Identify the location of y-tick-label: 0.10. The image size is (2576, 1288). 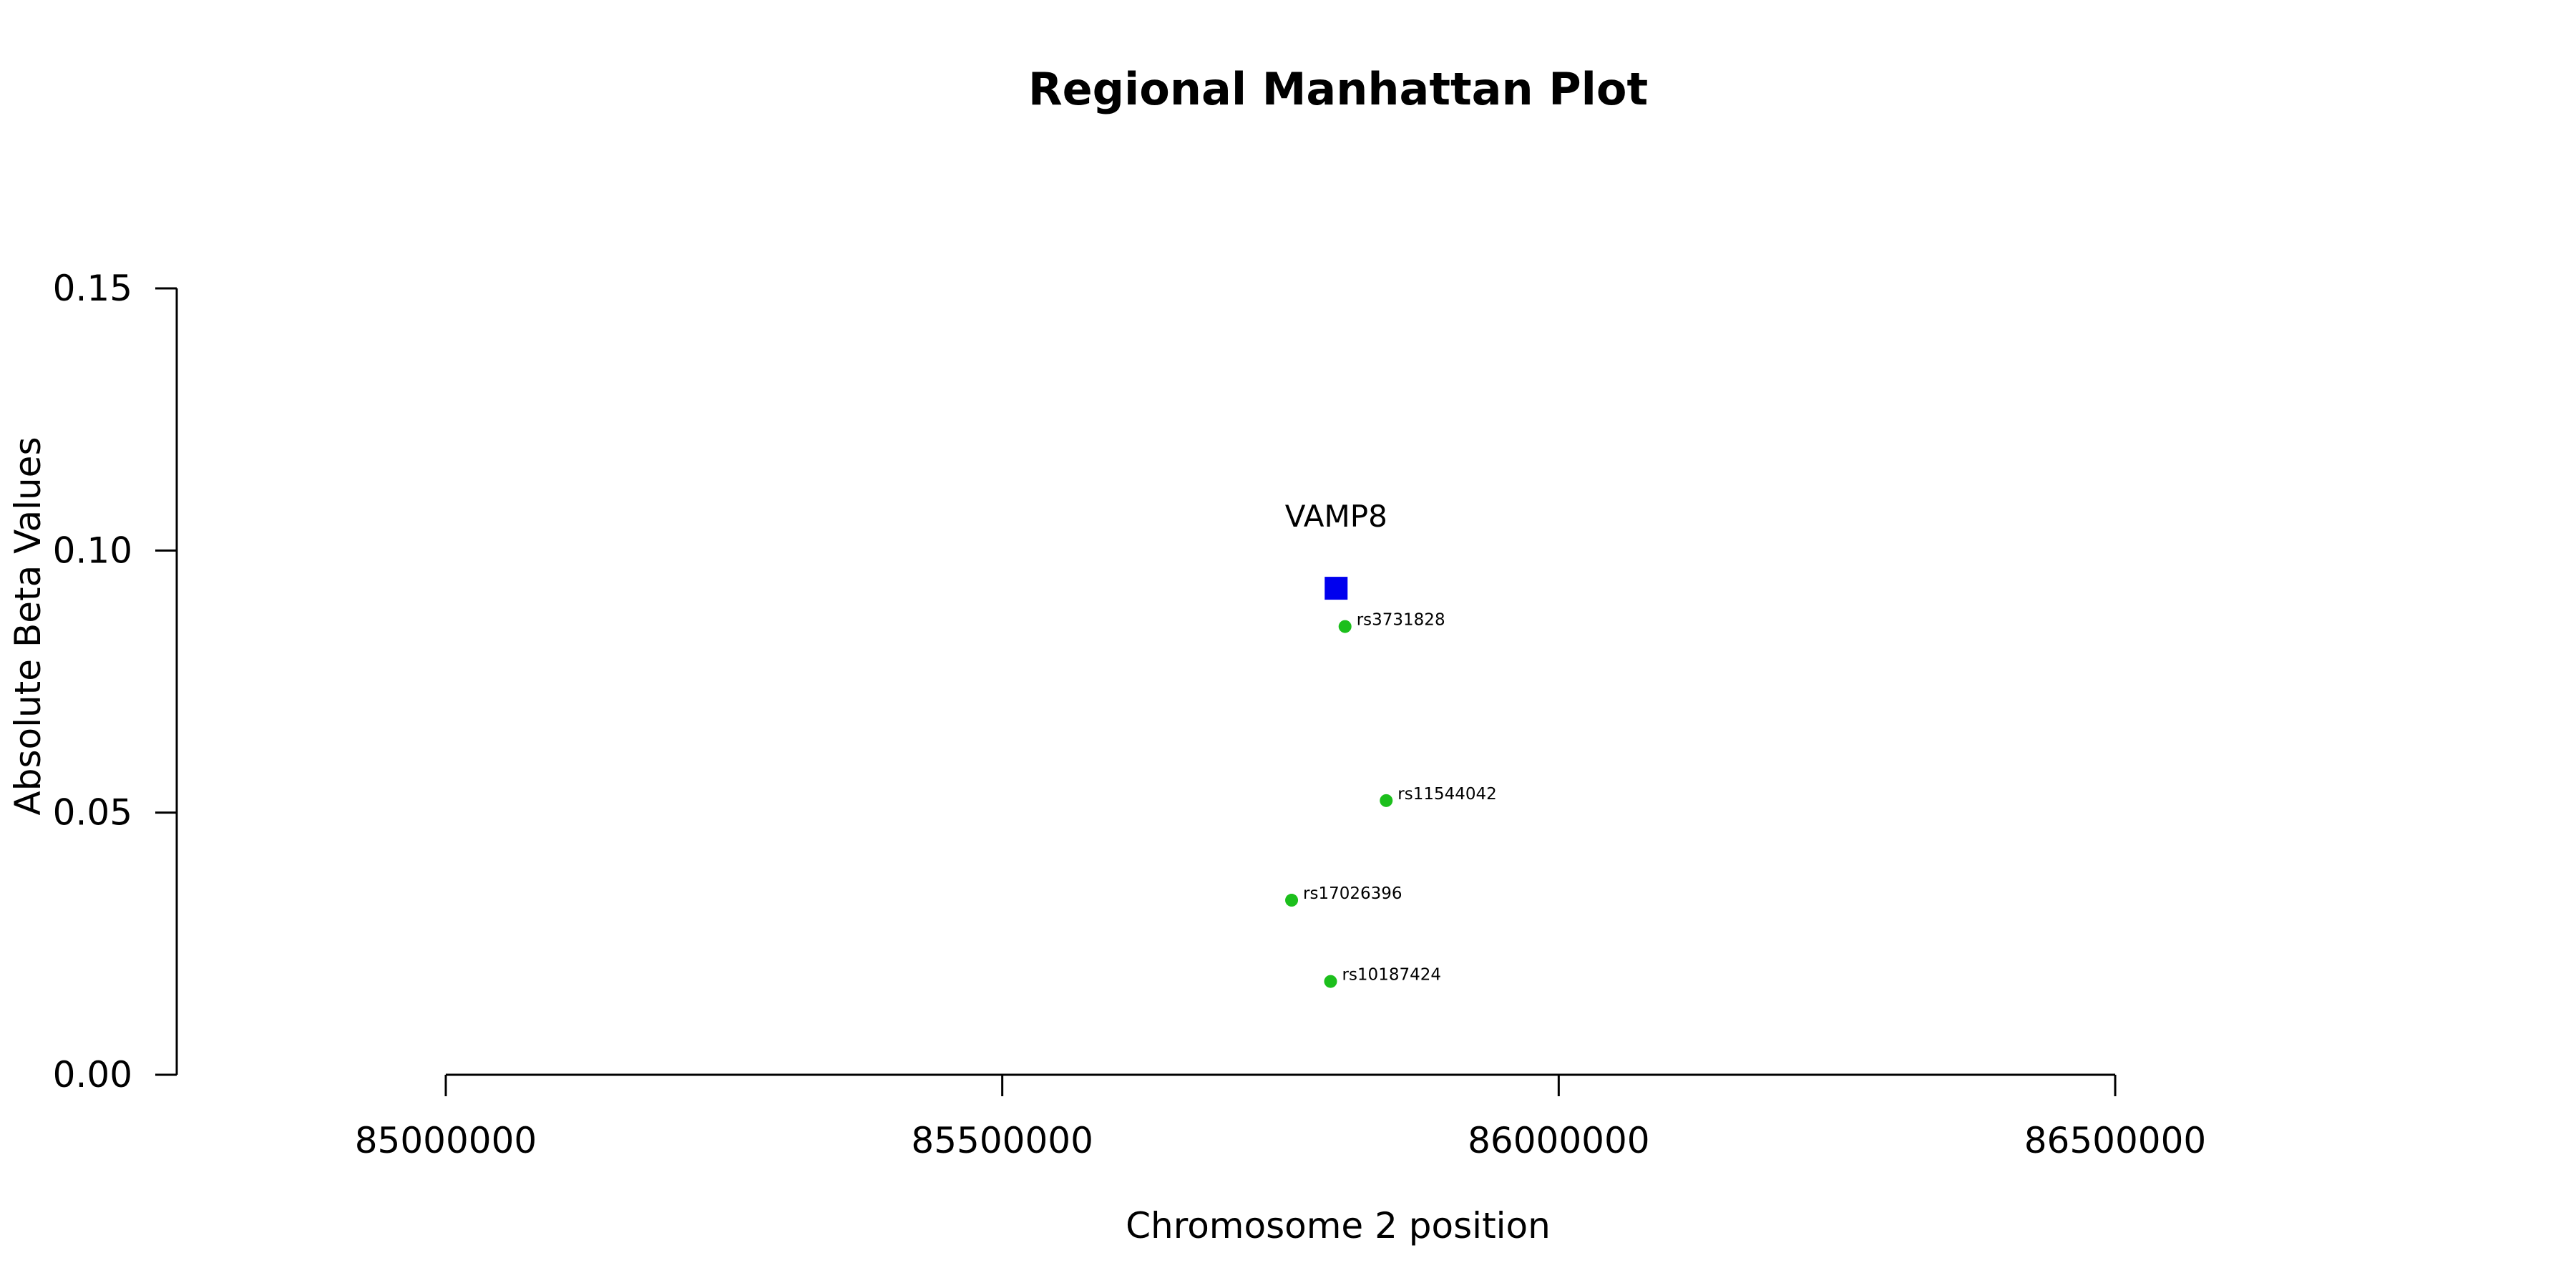
(92, 550).